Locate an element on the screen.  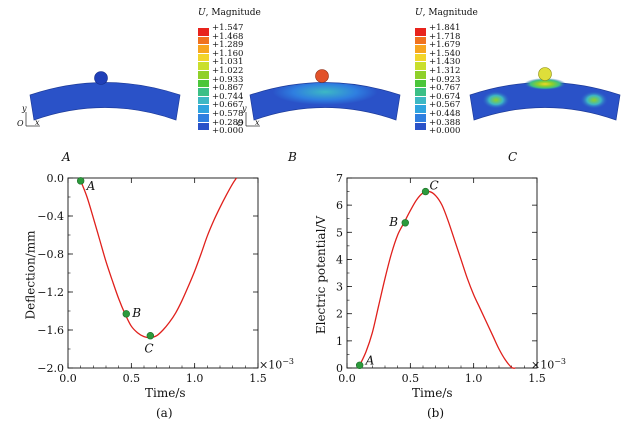
chart-b-x-tick-label: 0.0 is located at coordinates (347, 378).